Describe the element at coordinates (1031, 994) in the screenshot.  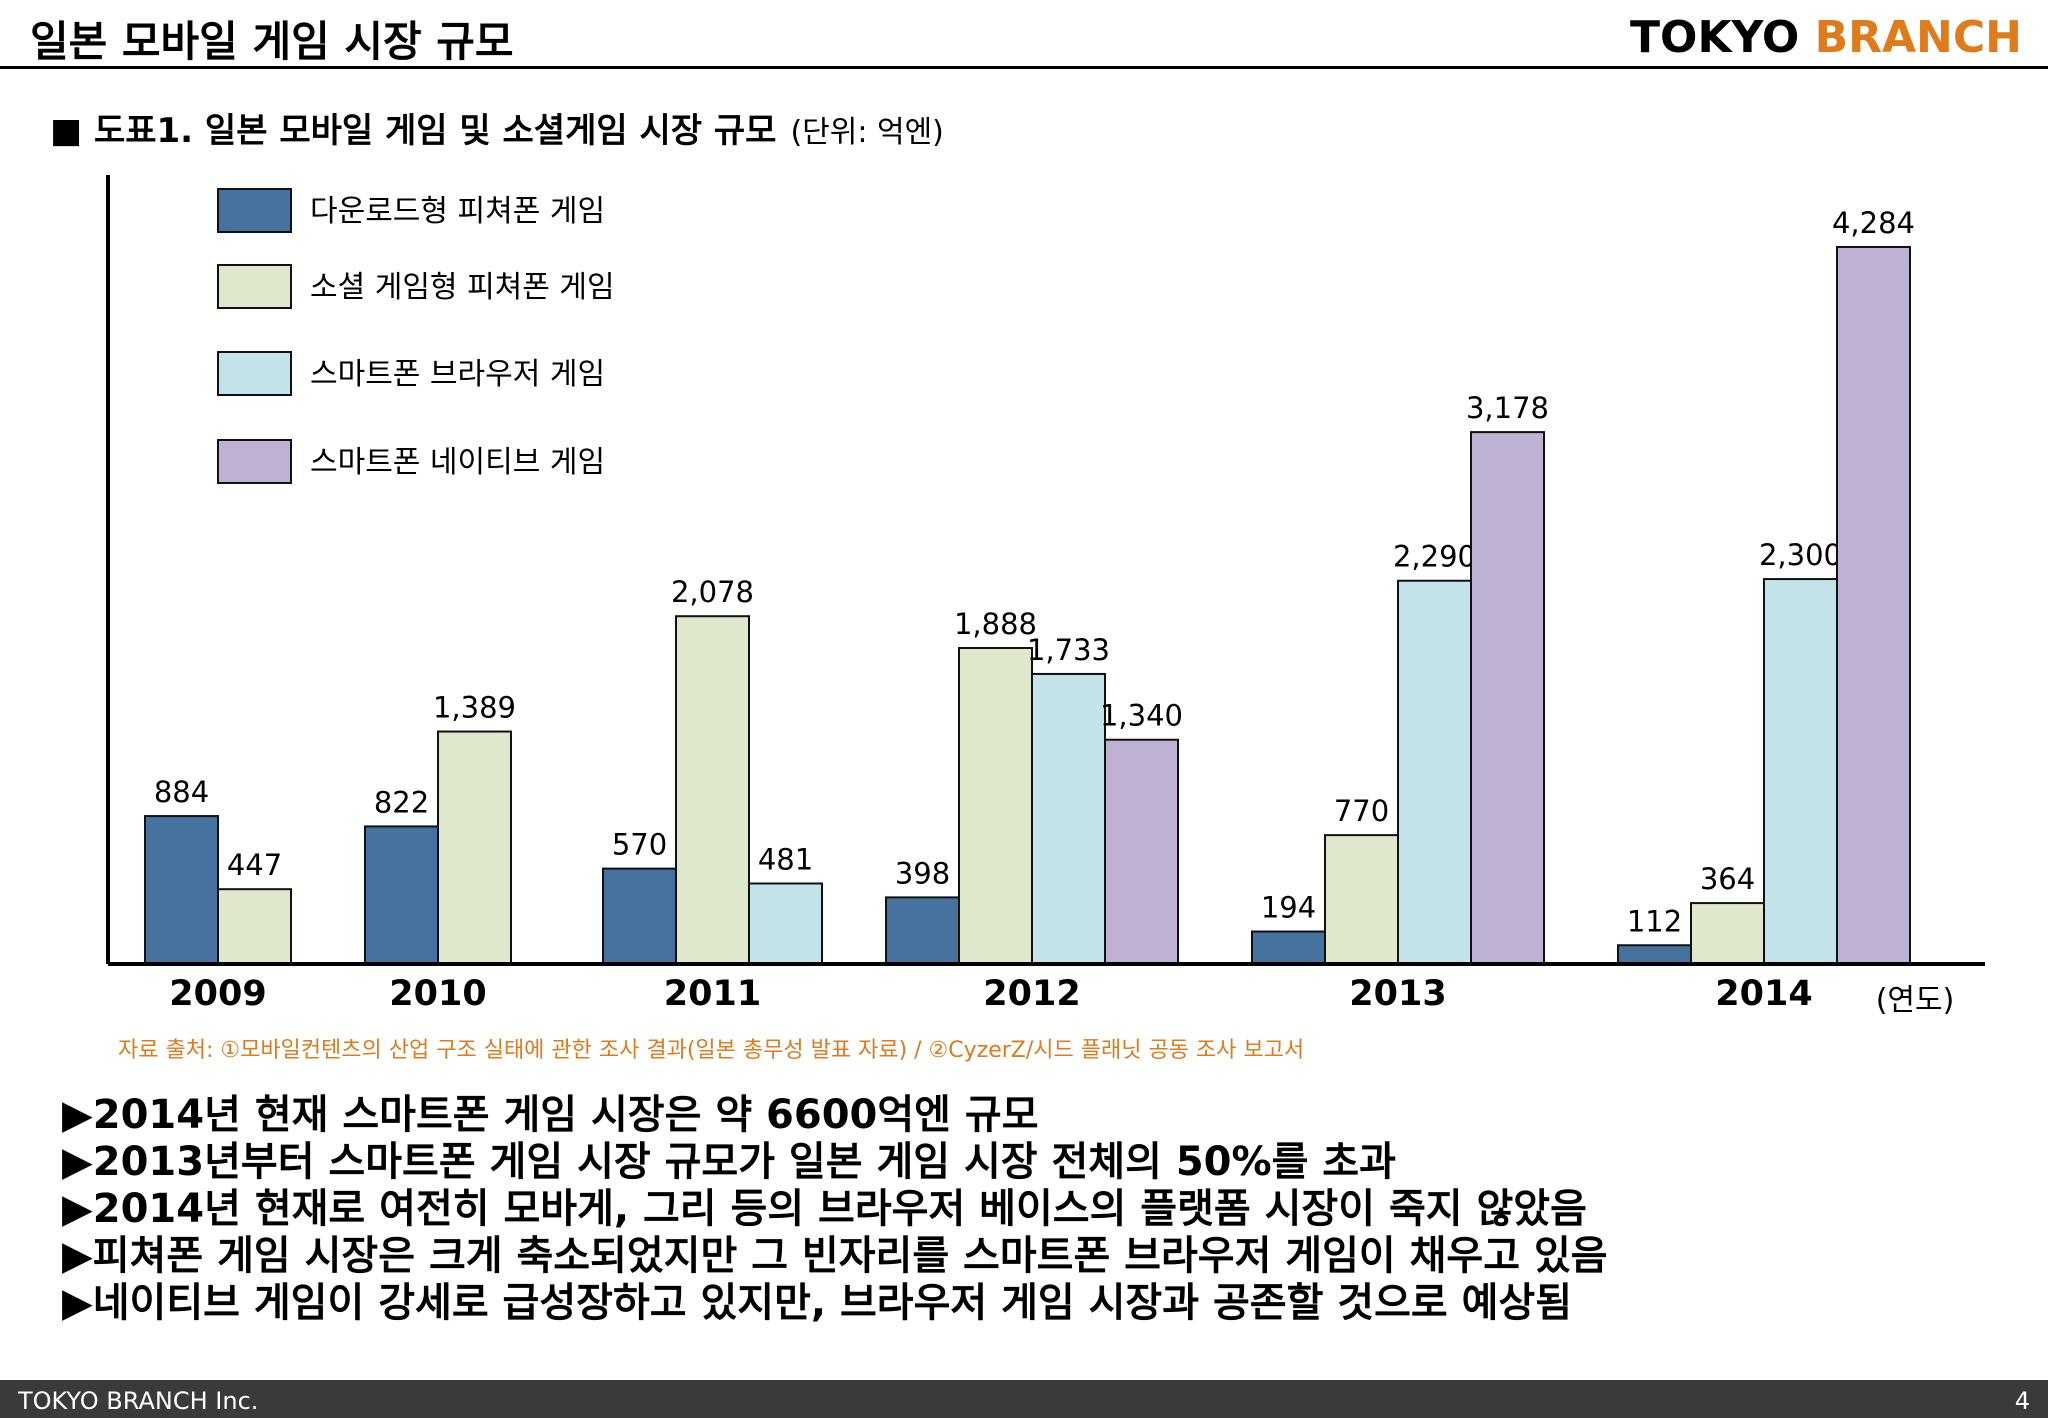
I see `x-tick-label: 2012` at that location.